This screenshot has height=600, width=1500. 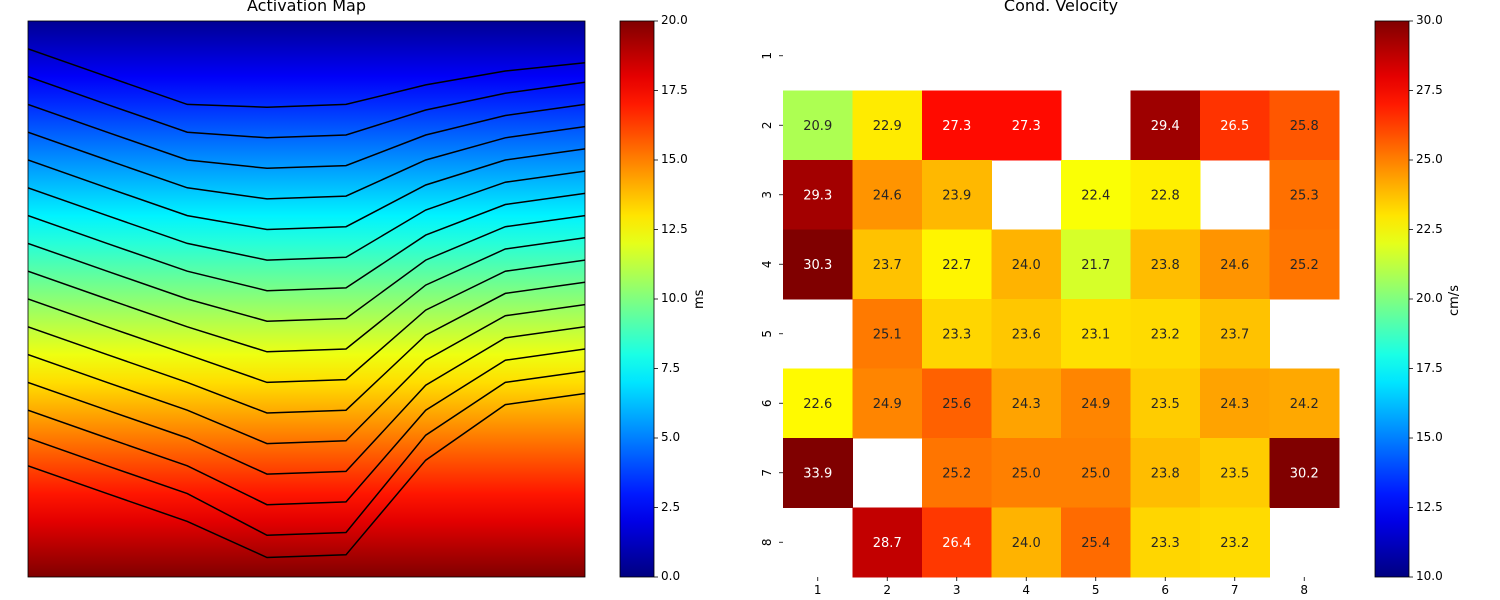 I want to click on heatmap-cell-label: 25.2, so click(x=1304, y=265).